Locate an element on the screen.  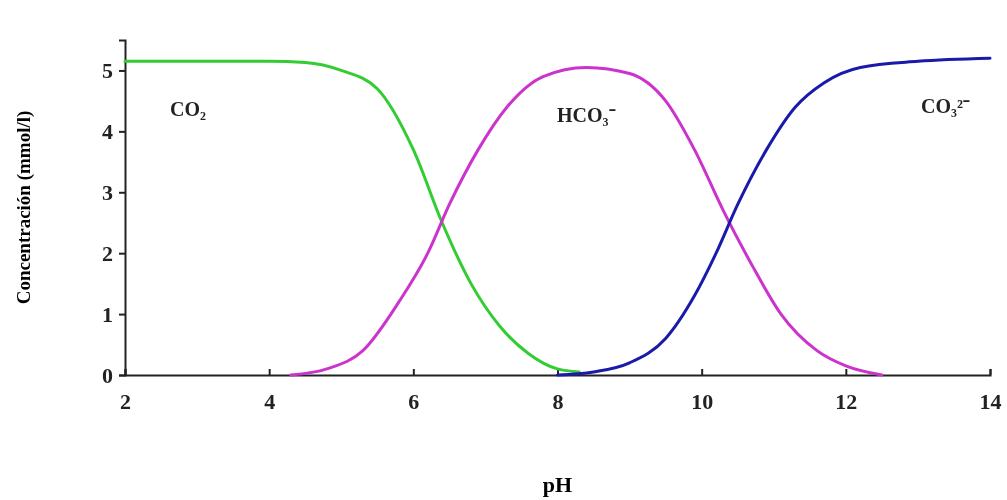
x-tick-label: 12 is located at coordinates (846, 401).